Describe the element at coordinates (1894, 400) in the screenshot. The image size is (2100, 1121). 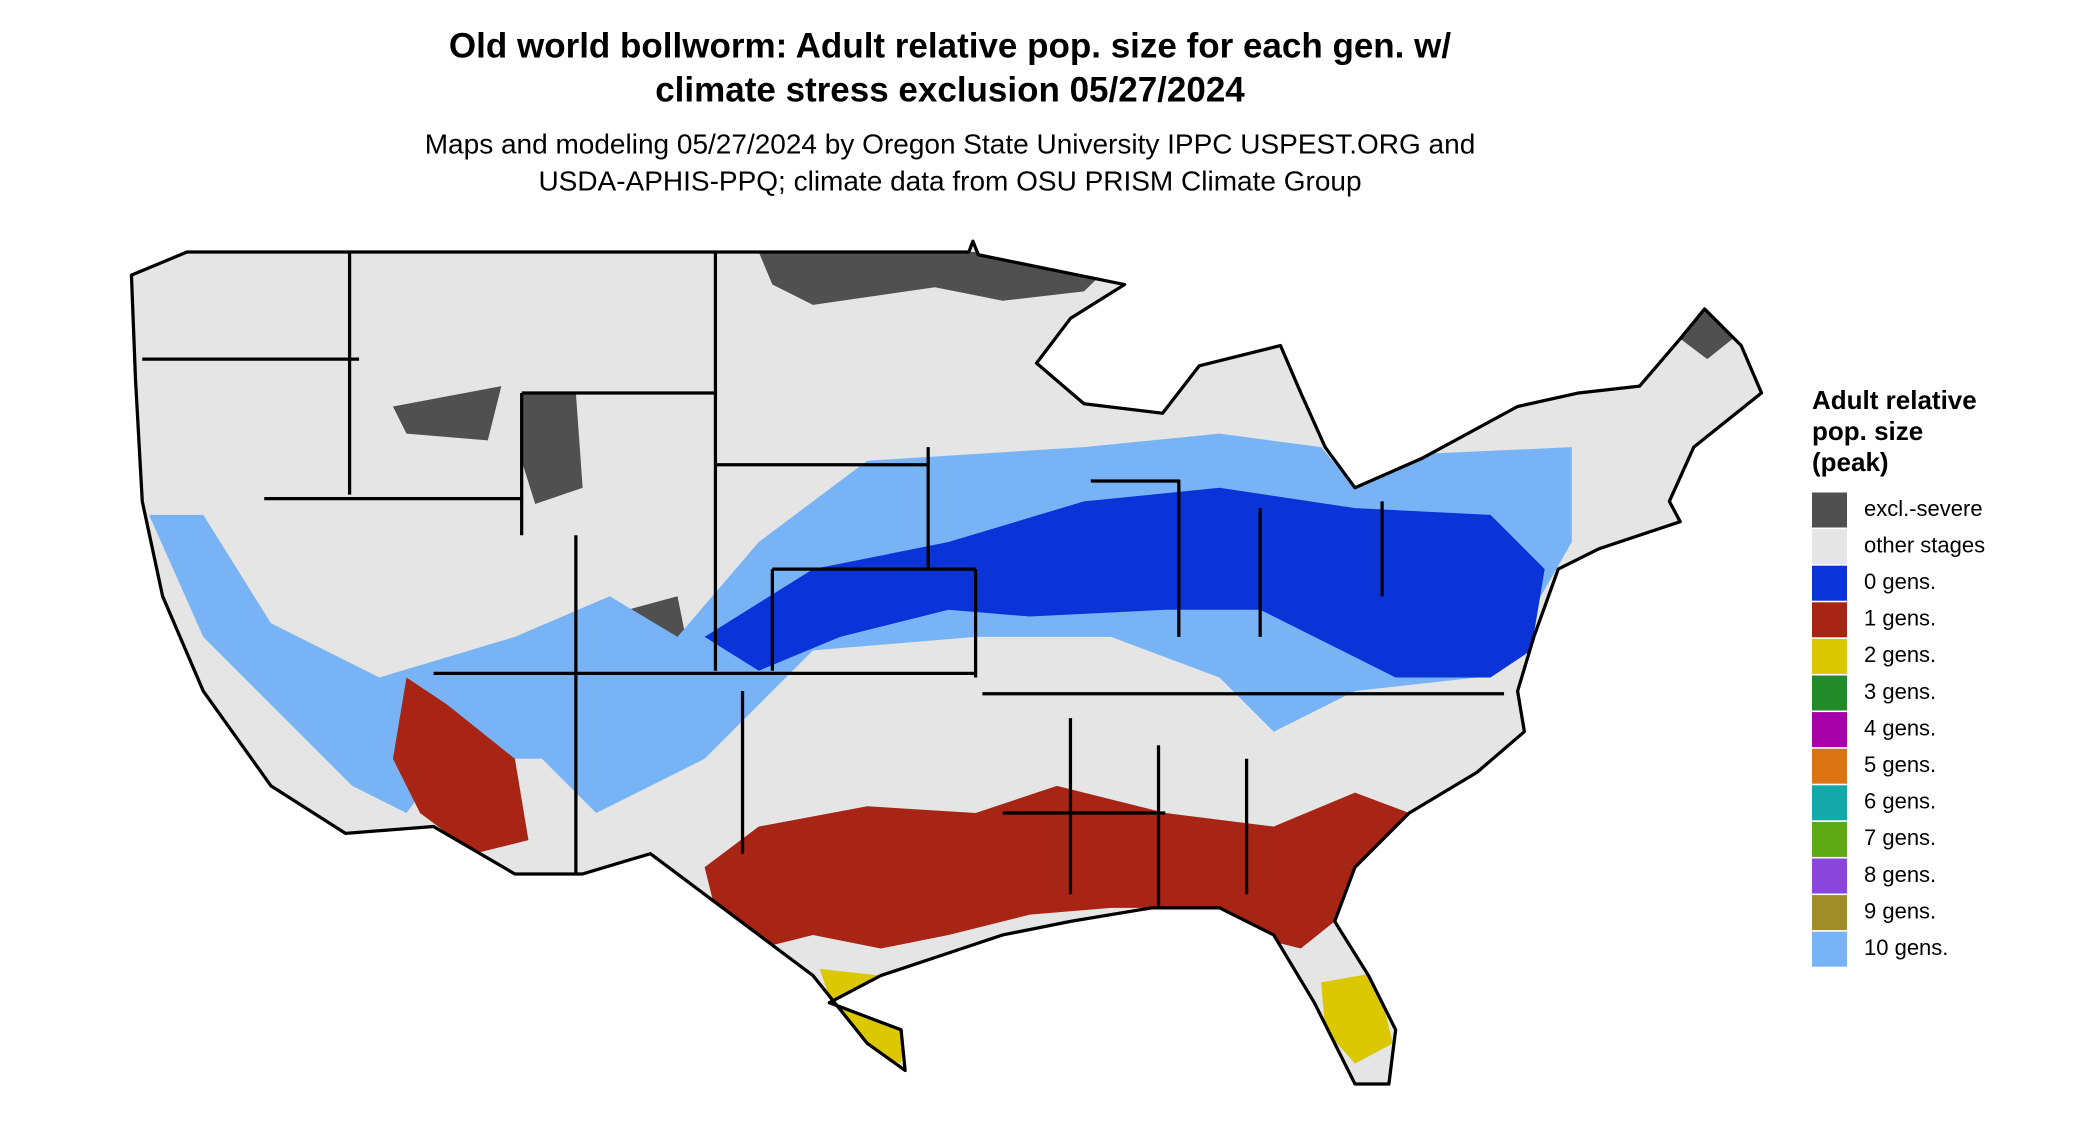
I see `legend-title-line: Adult relative` at that location.